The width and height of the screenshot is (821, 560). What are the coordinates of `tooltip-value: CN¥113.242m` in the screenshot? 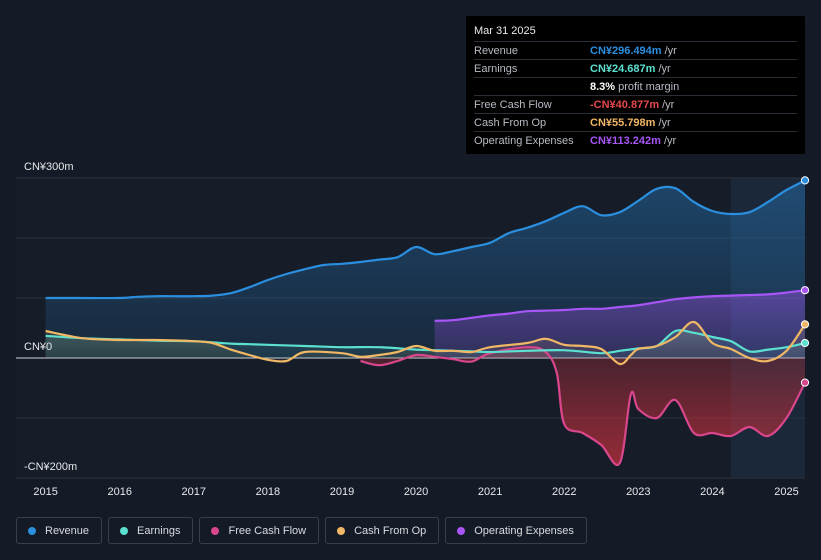 It's located at (625, 140).